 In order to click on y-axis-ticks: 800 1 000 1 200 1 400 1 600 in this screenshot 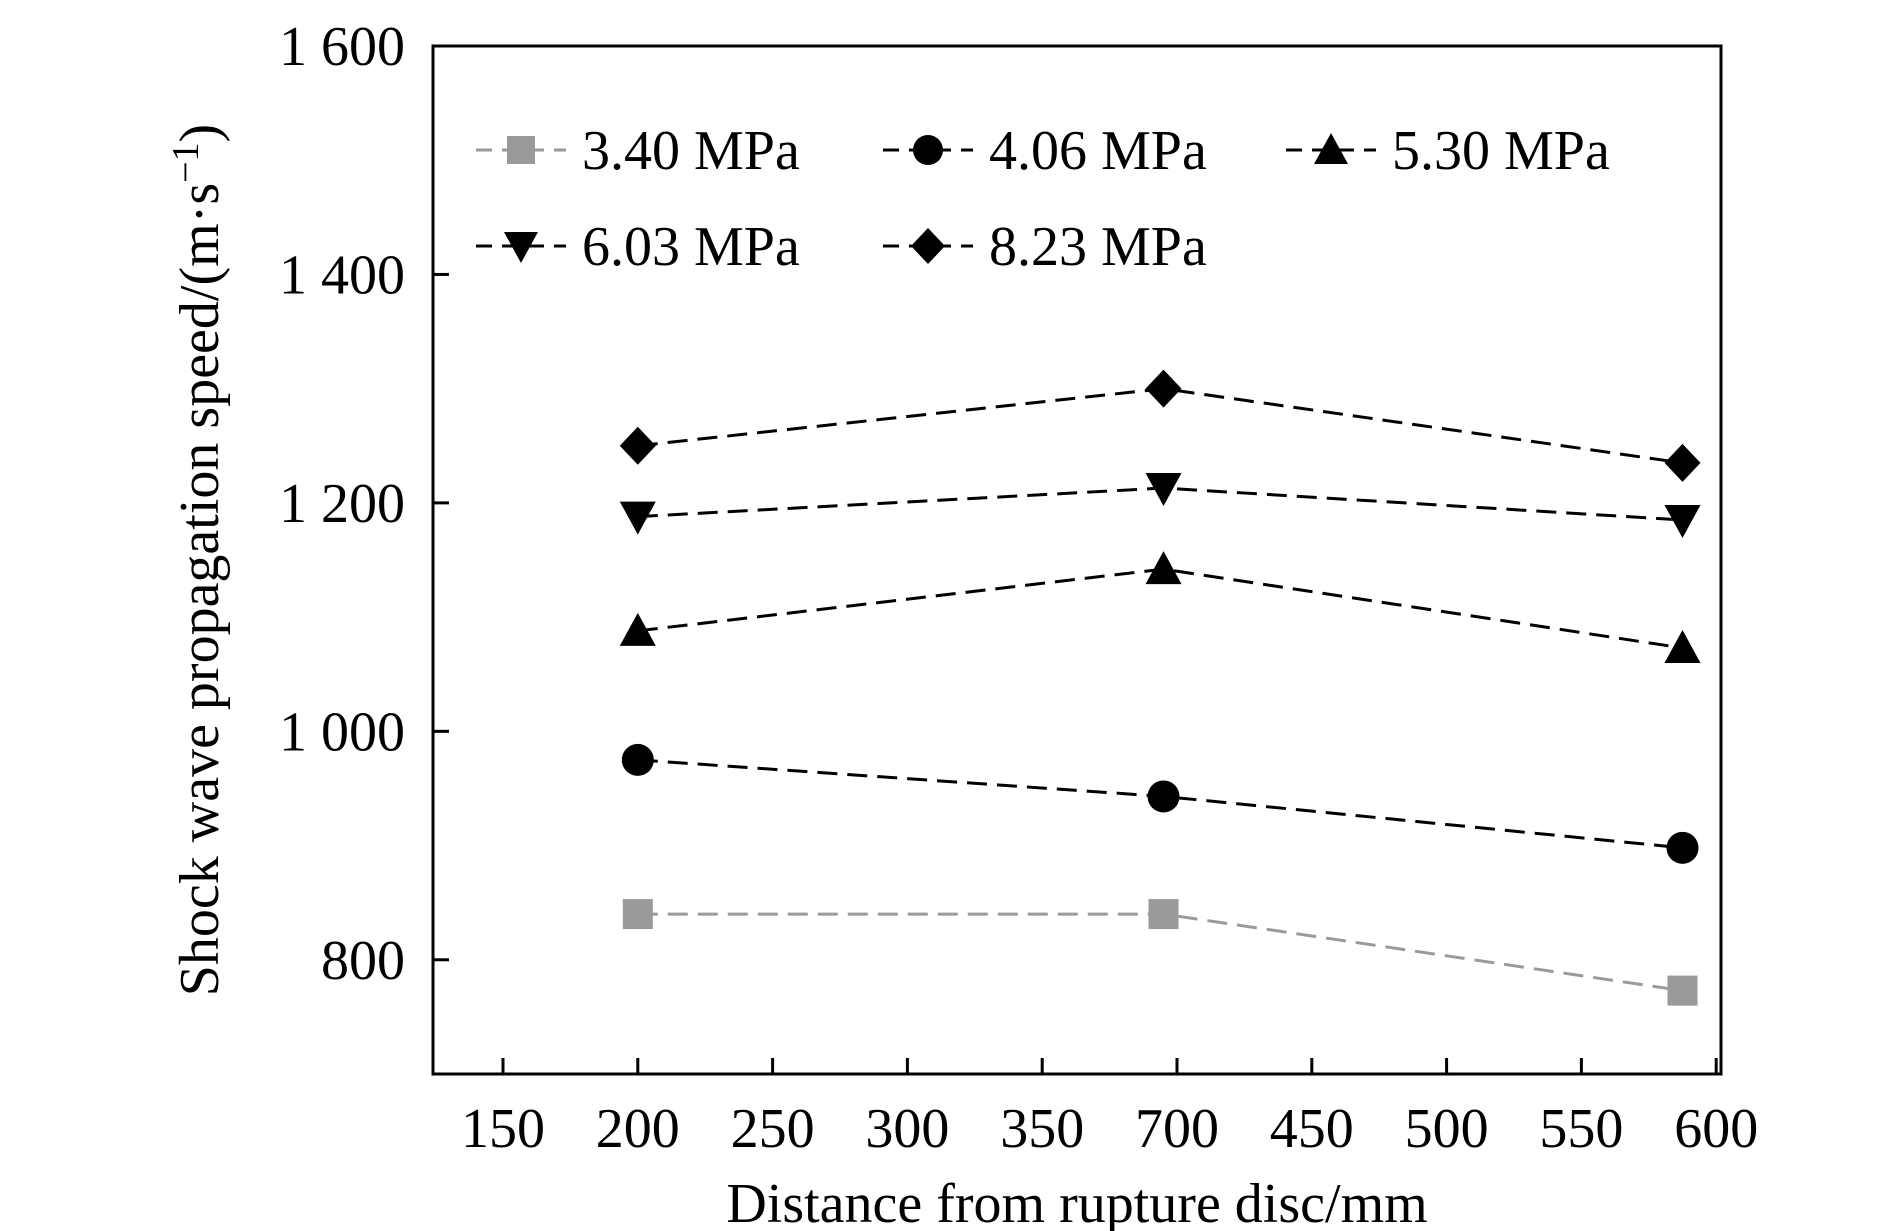, I will do `click(364, 504)`.